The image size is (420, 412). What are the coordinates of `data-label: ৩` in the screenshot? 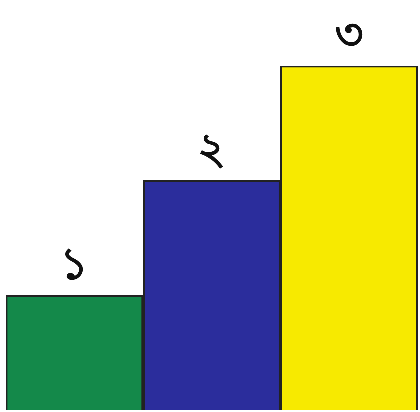 It's located at (349, 34).